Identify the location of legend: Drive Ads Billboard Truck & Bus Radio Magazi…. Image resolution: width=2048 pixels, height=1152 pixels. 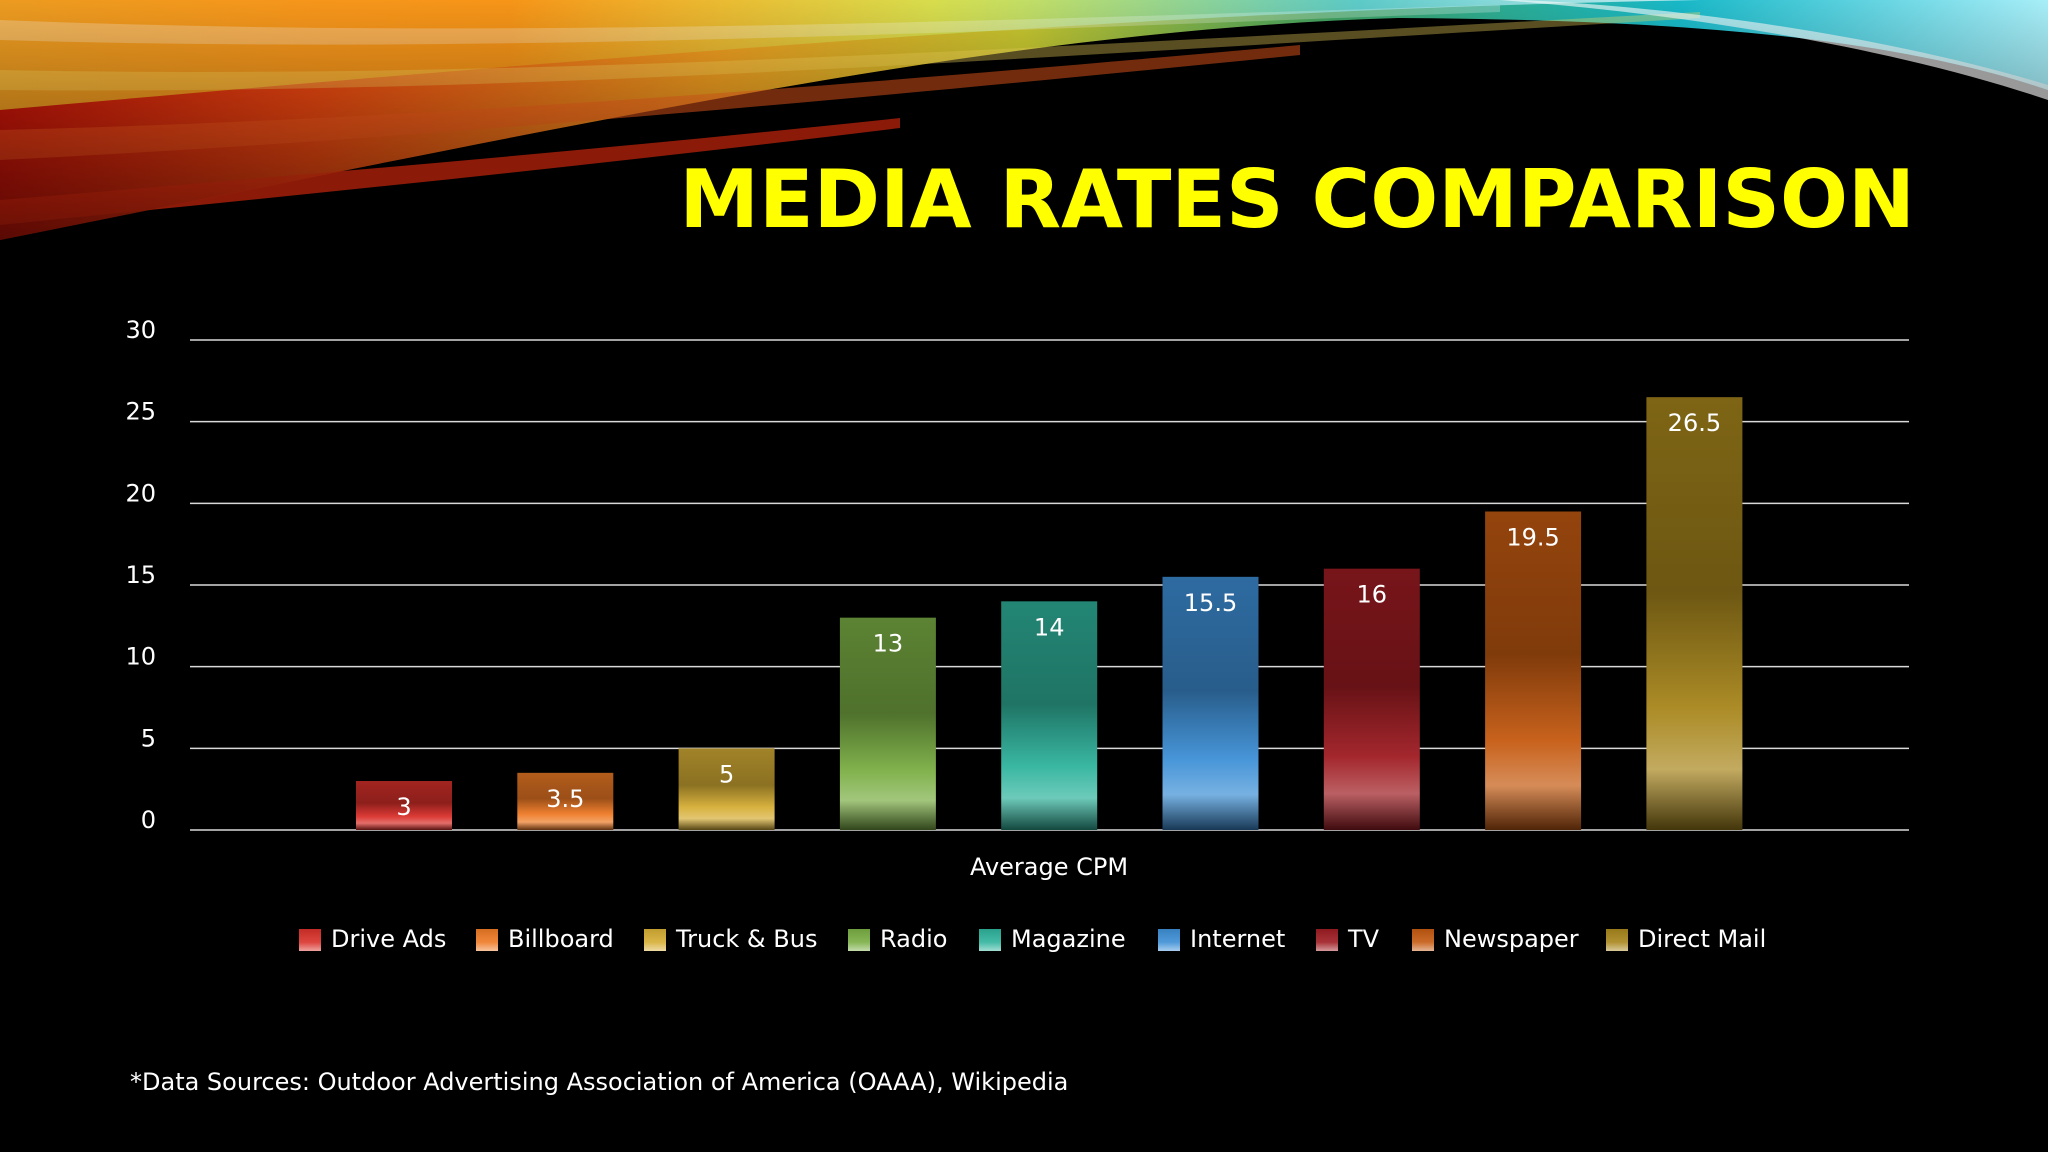
(1032, 939).